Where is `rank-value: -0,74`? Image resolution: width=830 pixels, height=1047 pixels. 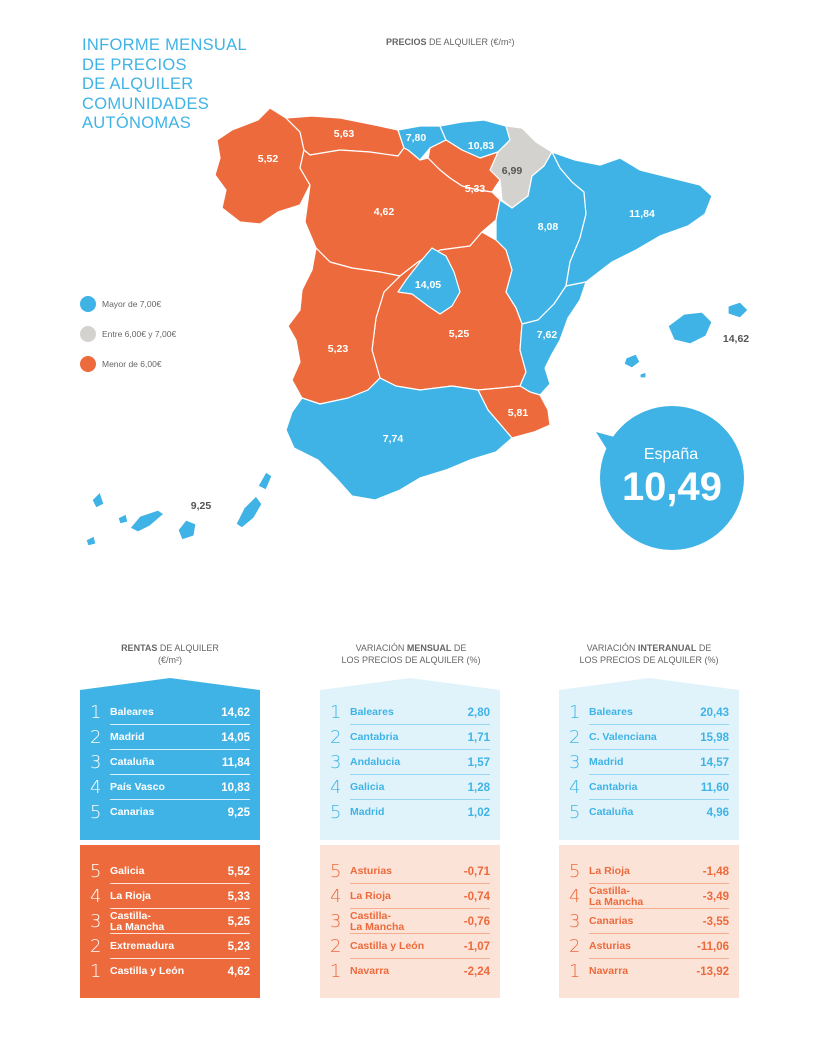
rank-value: -0,74 is located at coordinates (476, 896).